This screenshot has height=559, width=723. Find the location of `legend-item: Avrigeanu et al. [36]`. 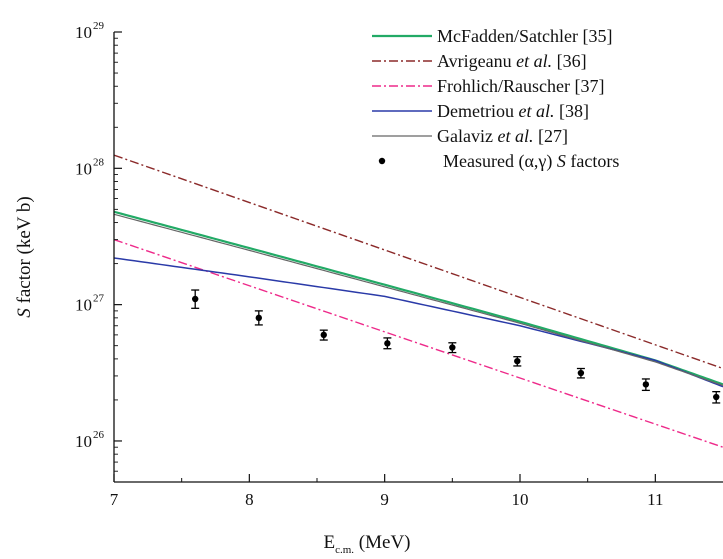

legend-item: Avrigeanu et al. [36] is located at coordinates (479, 61).